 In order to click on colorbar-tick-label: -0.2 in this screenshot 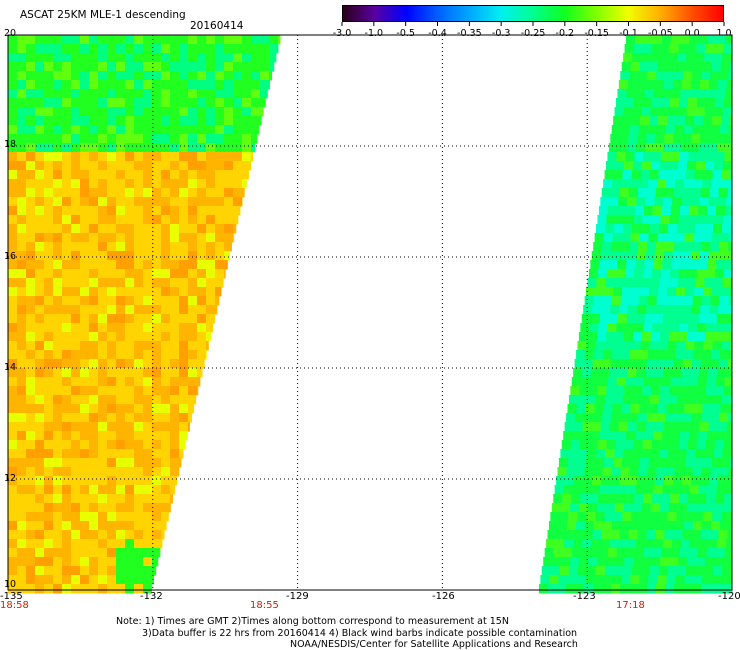, I will do `click(565, 33)`.